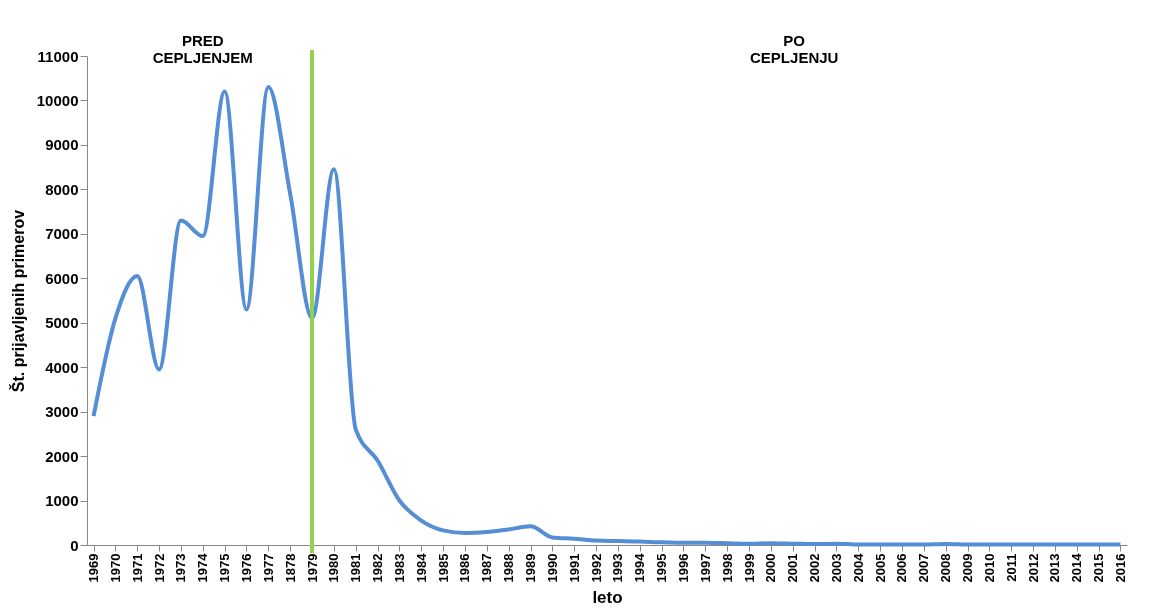 This screenshot has width=1169, height=615. I want to click on y-tick-label: 1000, so click(62, 501).